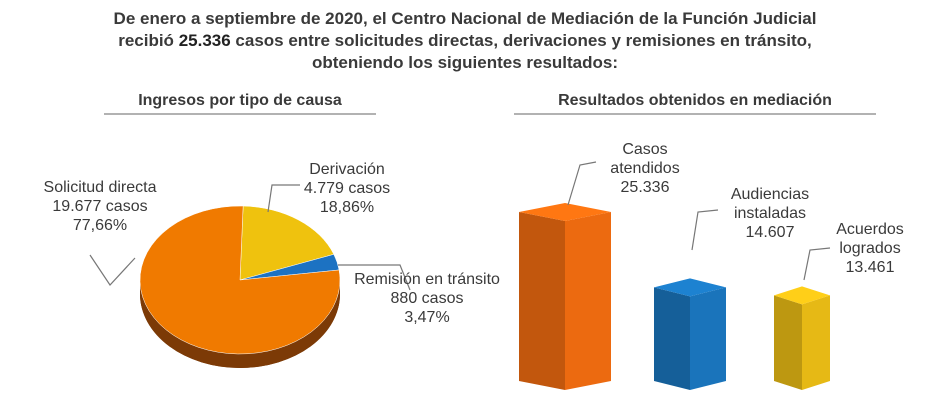 Image resolution: width=930 pixels, height=405 pixels. I want to click on value-label: 14.607, so click(770, 232).